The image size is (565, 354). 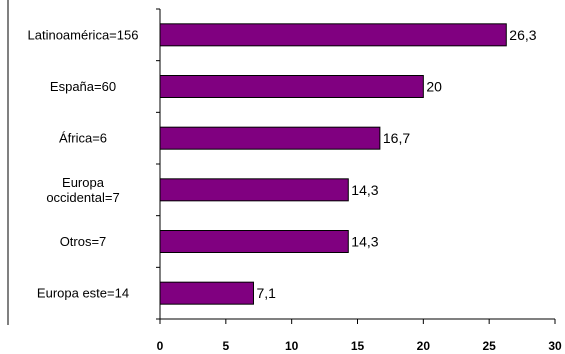 I want to click on category-label-2: África=6, so click(x=83, y=138).